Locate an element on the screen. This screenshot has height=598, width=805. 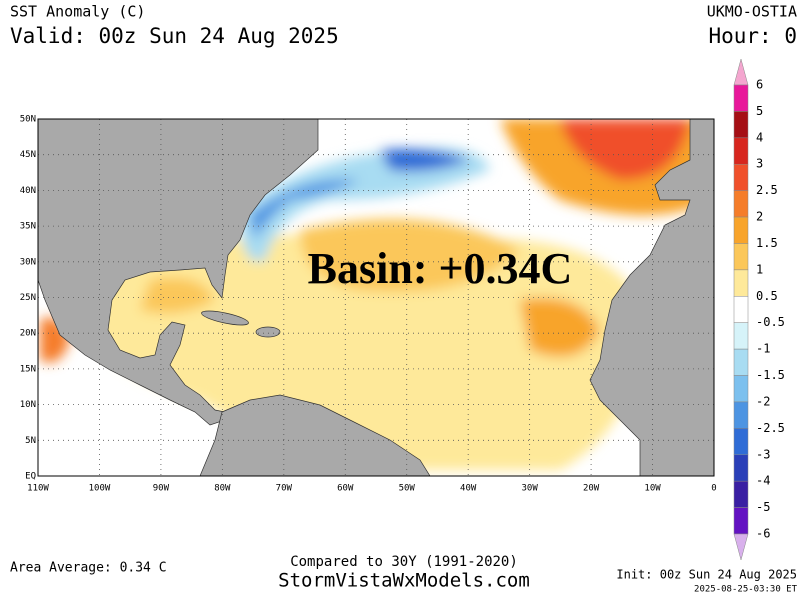
lat-label: EQ is located at coordinates (30, 477).